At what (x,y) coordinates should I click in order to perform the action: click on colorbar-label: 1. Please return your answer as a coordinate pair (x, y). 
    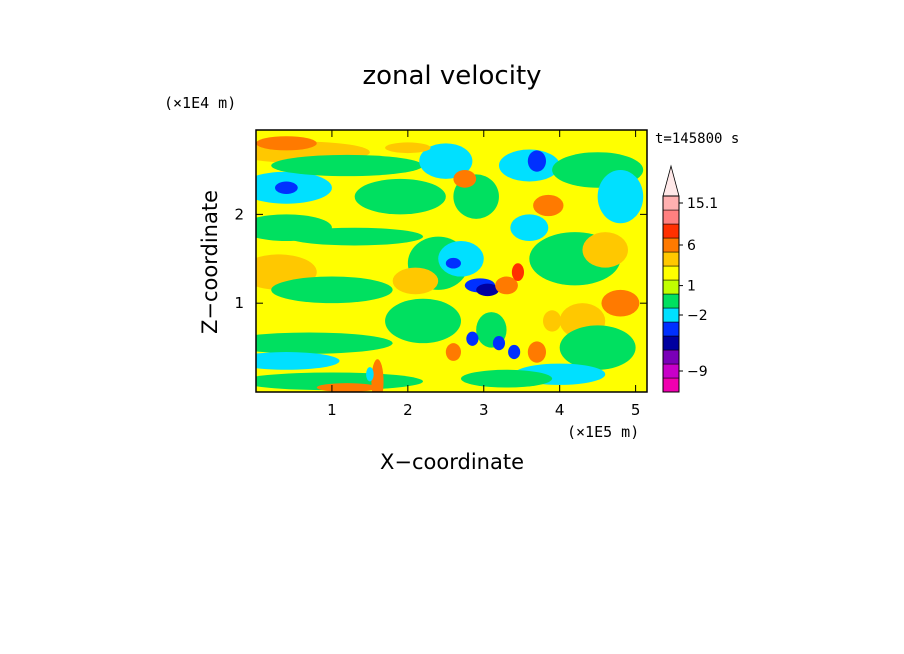
    Looking at the image, I should click on (691, 287).